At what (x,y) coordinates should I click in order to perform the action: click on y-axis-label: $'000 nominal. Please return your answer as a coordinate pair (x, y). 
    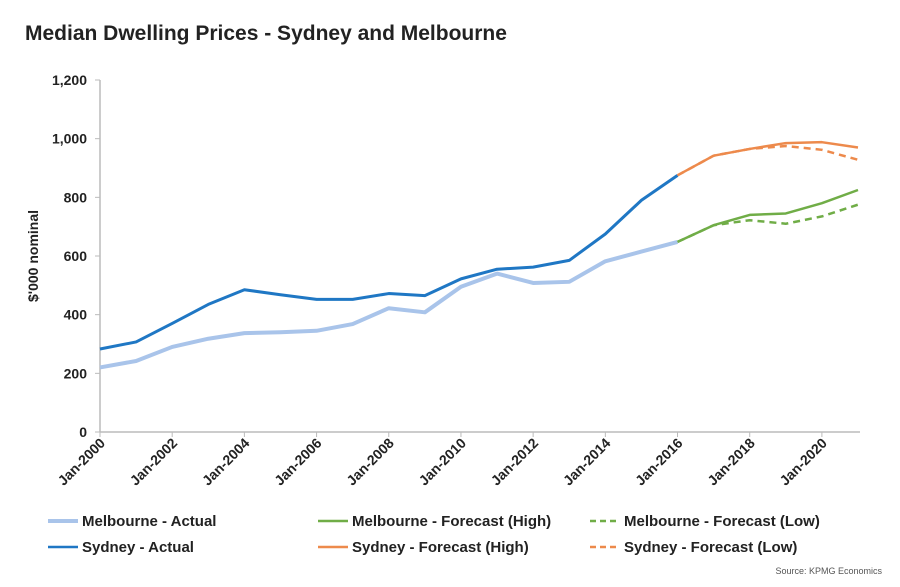
    Looking at the image, I should click on (33, 256).